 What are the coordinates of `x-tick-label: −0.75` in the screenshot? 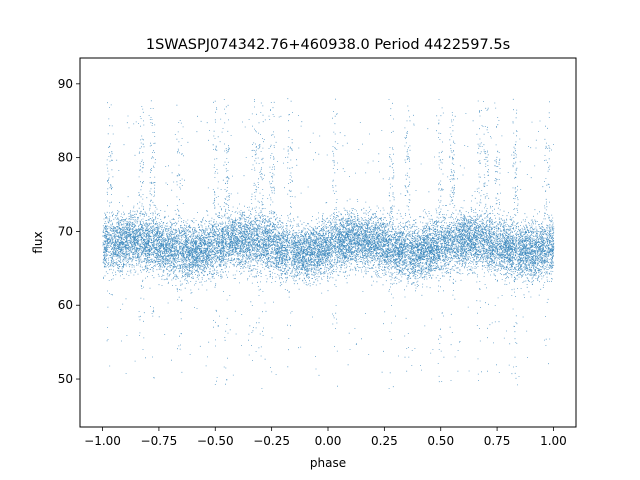 It's located at (159, 441).